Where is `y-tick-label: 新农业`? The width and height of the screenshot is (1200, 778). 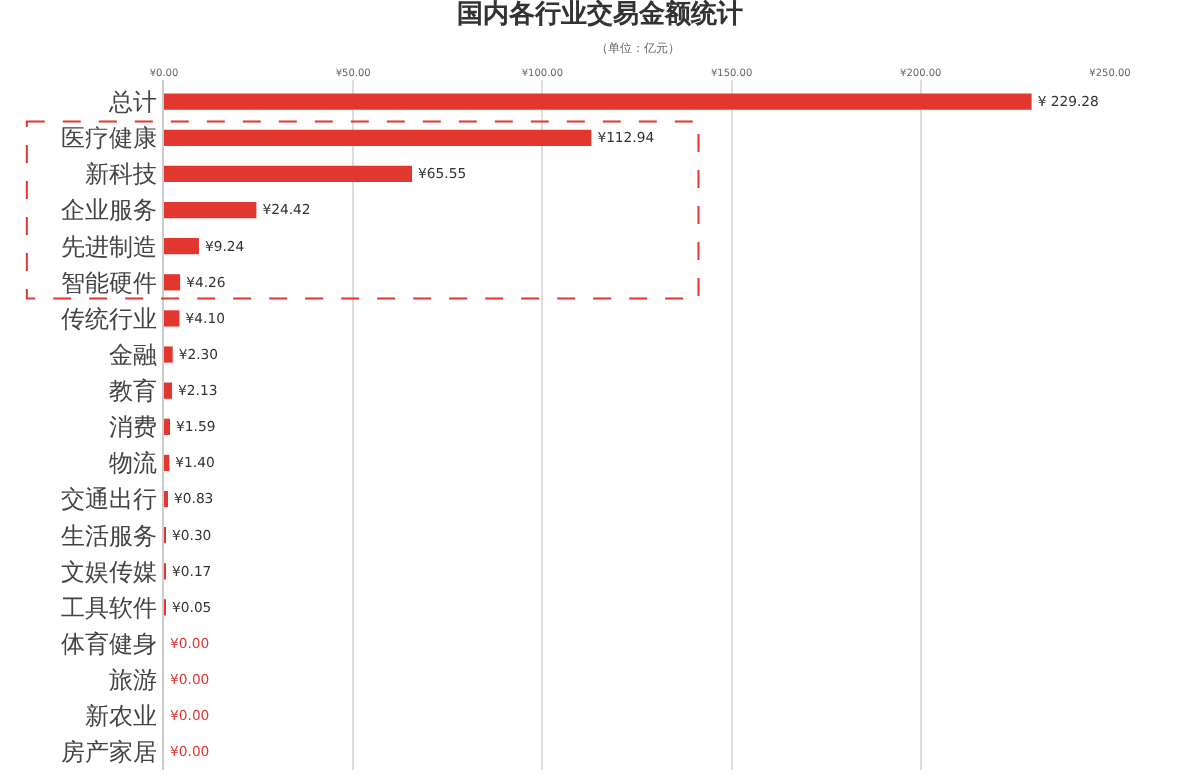 y-tick-label: 新农业 is located at coordinates (121, 716).